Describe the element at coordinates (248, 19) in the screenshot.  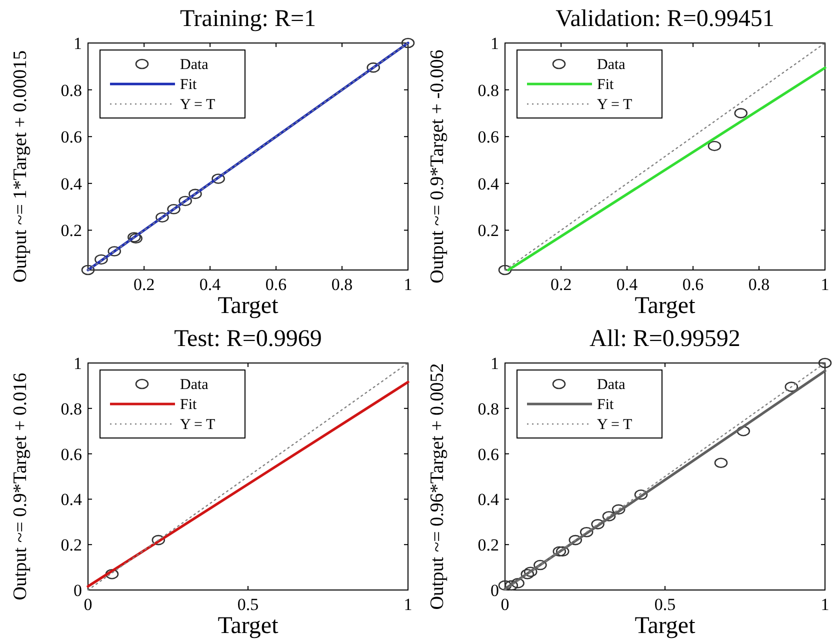
I see `chart-title: Training: R=1` at that location.